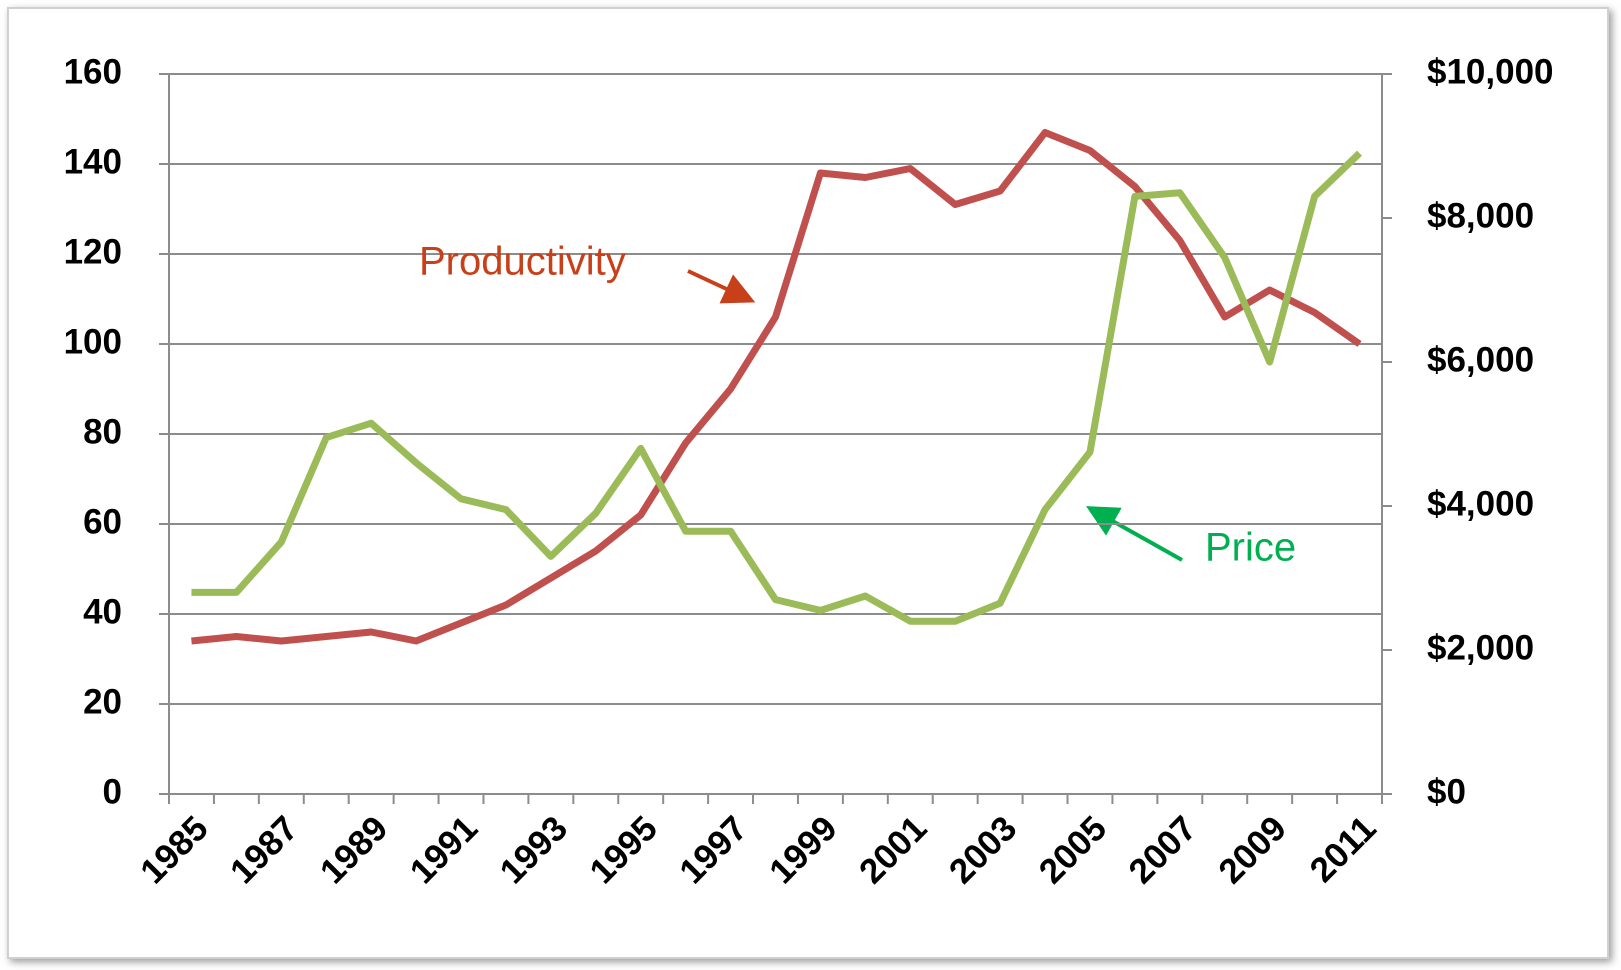  I want to click on y-tick-label: 100, so click(93, 341).